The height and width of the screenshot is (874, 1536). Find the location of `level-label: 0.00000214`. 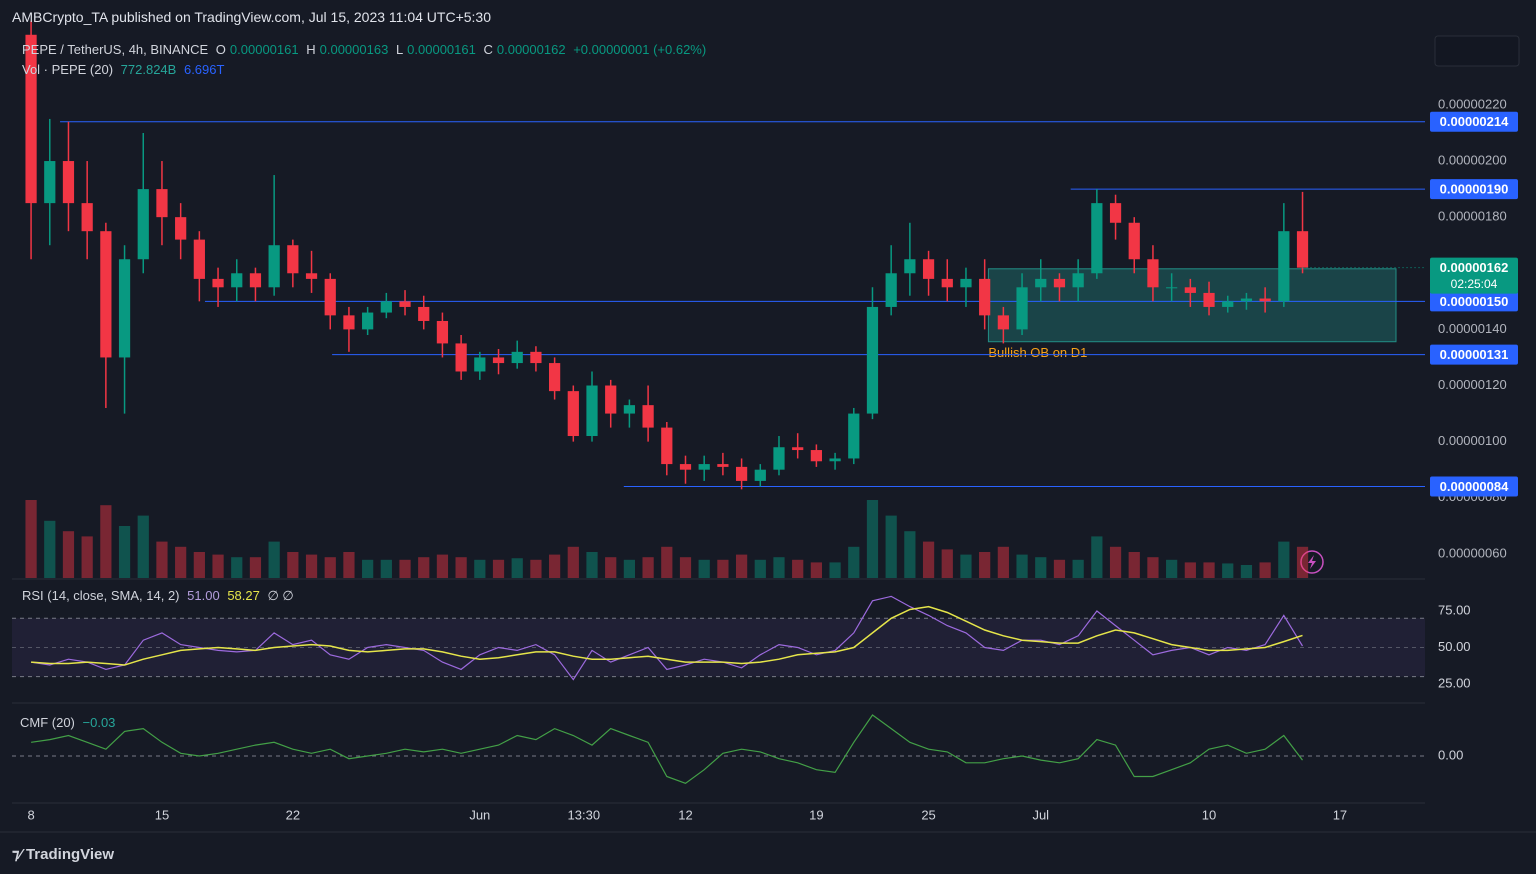

level-label: 0.00000214 is located at coordinates (1474, 121).